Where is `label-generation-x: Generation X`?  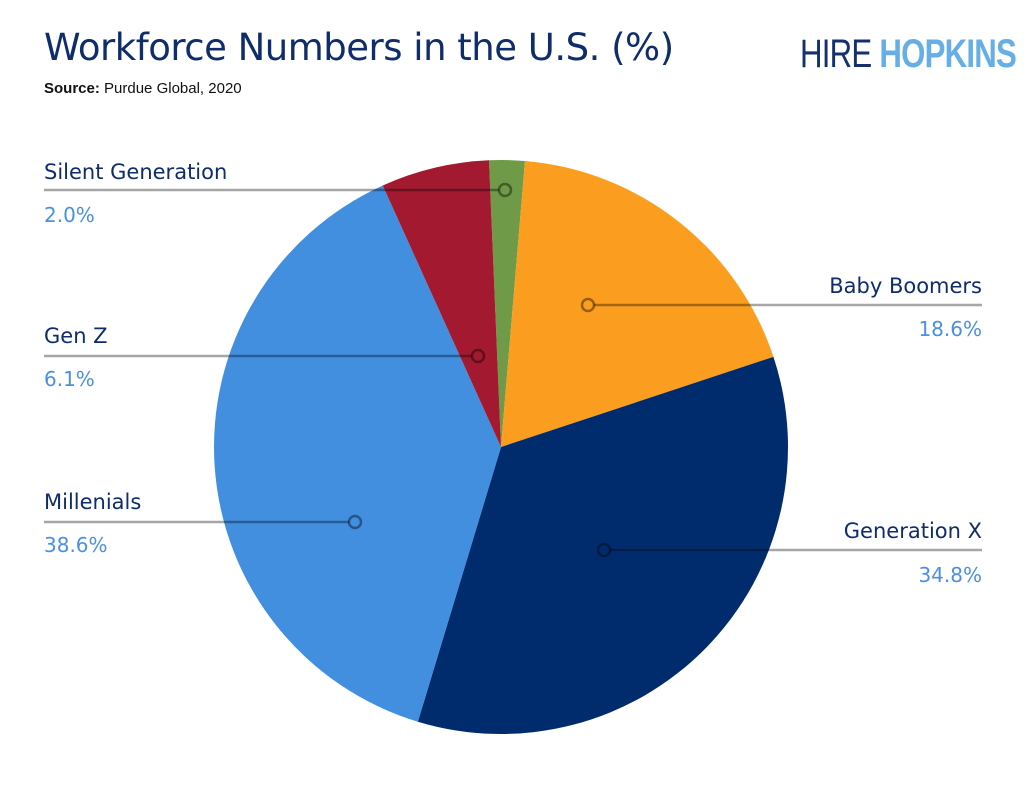
label-generation-x: Generation X is located at coordinates (912, 531).